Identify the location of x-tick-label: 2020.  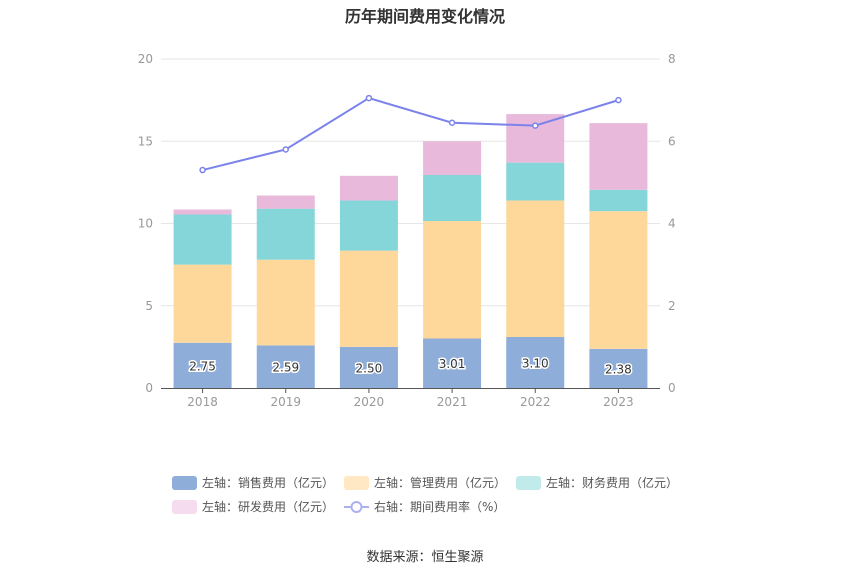
(369, 402).